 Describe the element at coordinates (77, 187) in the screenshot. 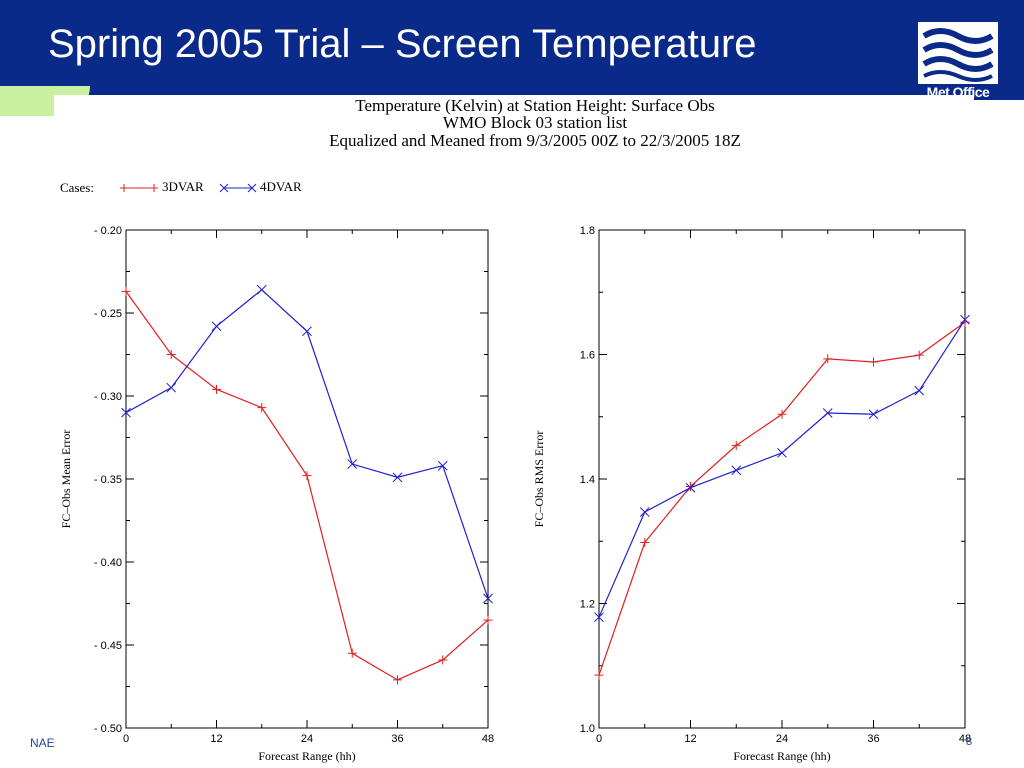

I see `legend-label: Cases:` at that location.